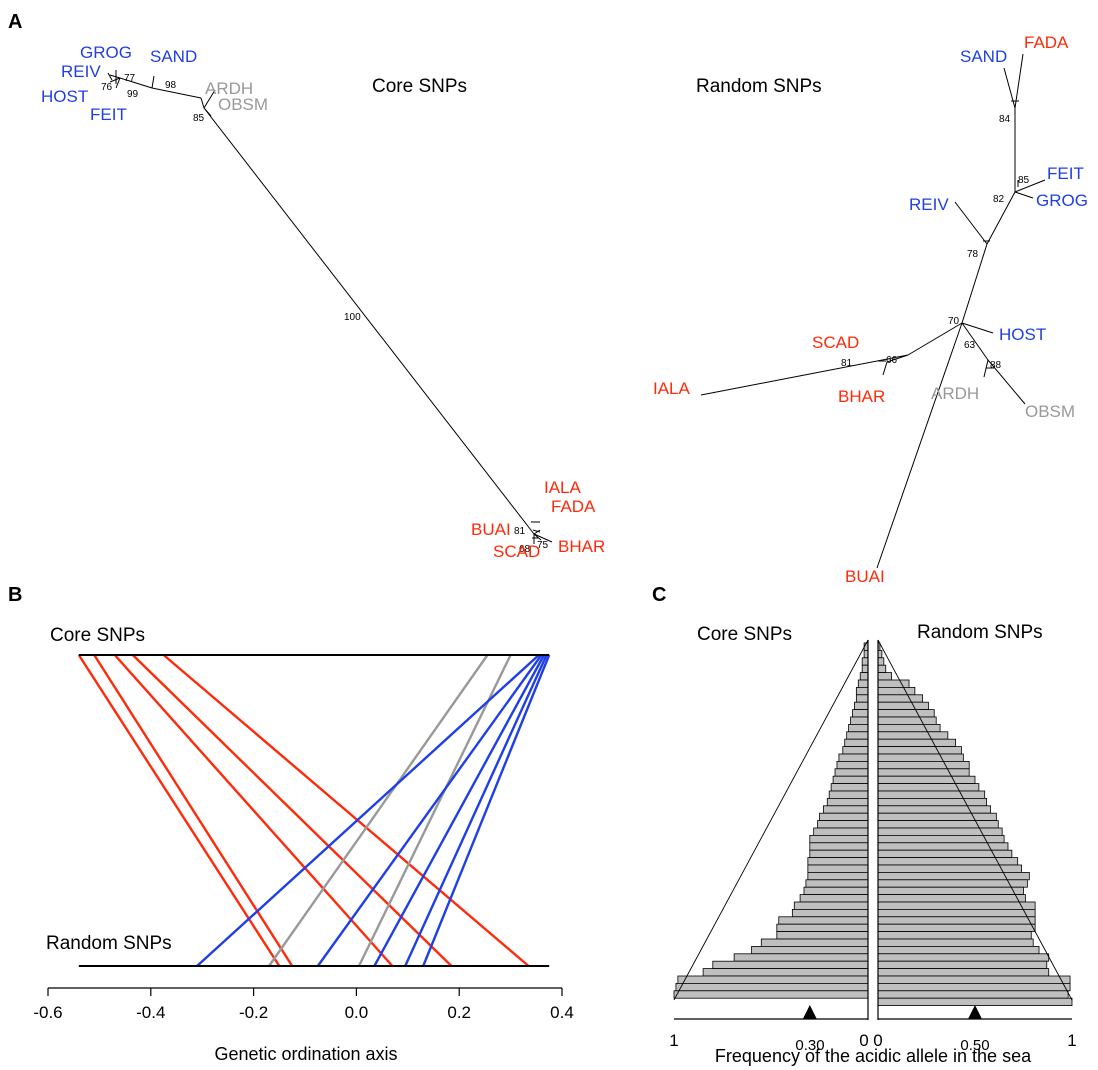 Image resolution: width=1098 pixels, height=1070 pixels. Describe the element at coordinates (303, 1004) in the screenshot. I see `ordination-x-axis: -0.6 -0.4 -0.2 0.0 0.2 0.4` at that location.